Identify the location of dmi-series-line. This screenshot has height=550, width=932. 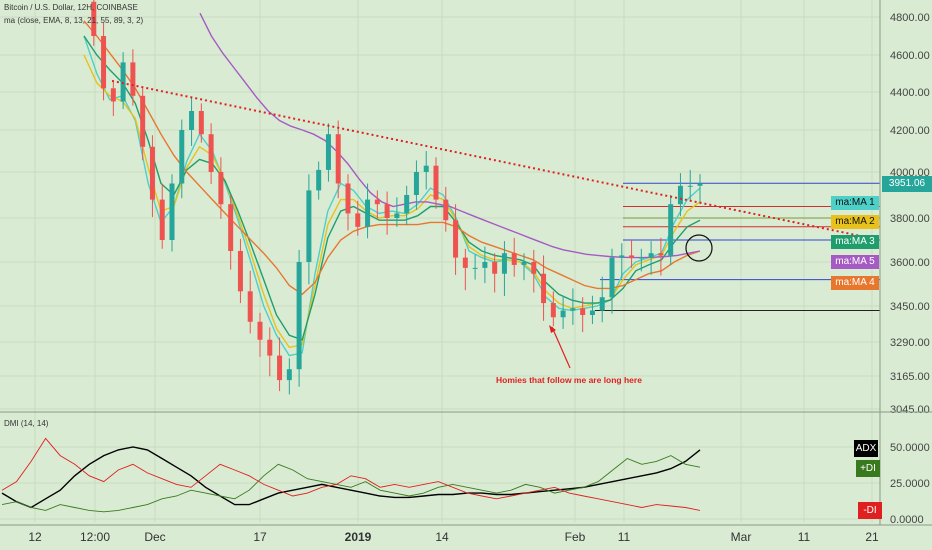
(351, 474).